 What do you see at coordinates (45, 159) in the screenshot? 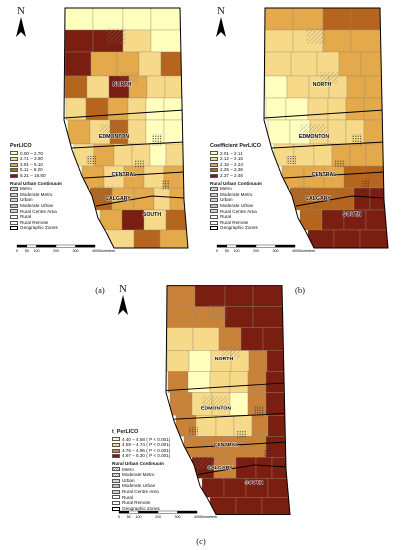
I see `legend-class: 2.71 – 3.90` at bounding box center [45, 159].